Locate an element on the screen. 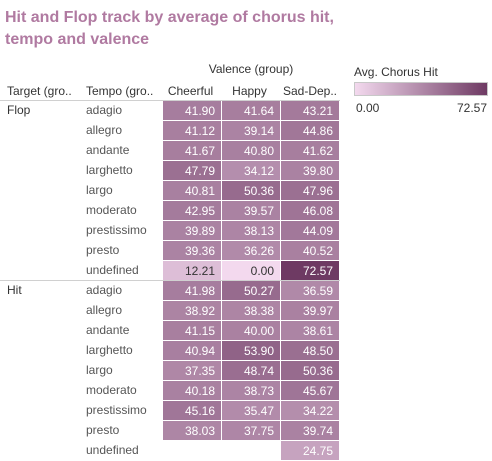 The width and height of the screenshot is (492, 461). heatmap-cell: 0.00 is located at coordinates (251, 270).